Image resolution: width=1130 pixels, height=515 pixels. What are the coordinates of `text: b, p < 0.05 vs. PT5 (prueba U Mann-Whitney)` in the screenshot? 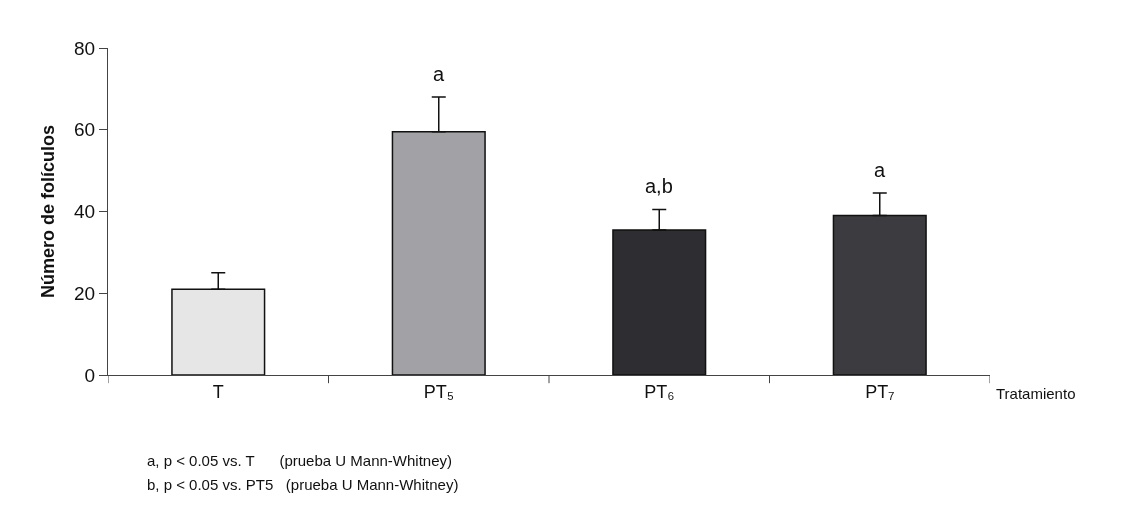 It's located at (303, 484).